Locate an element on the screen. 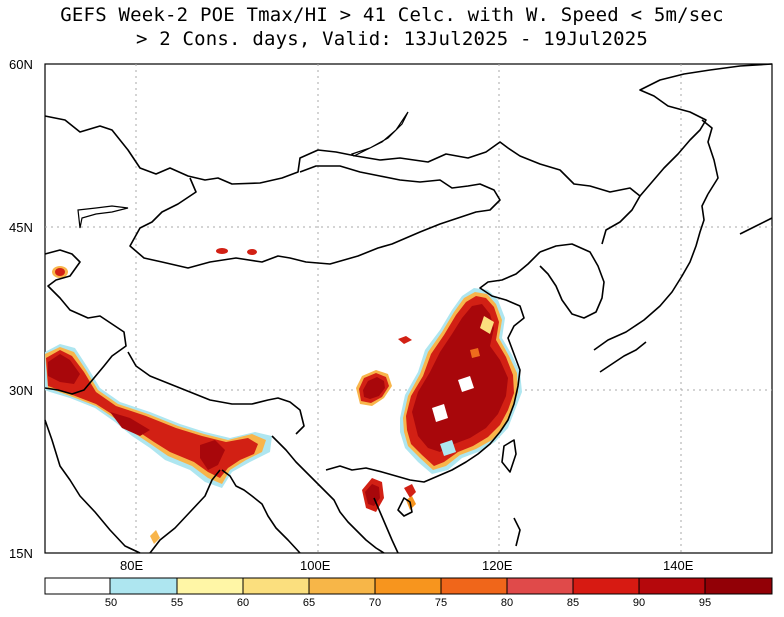 This screenshot has width=784, height=617. colorbar-tick-60: 60 is located at coordinates (243, 603).